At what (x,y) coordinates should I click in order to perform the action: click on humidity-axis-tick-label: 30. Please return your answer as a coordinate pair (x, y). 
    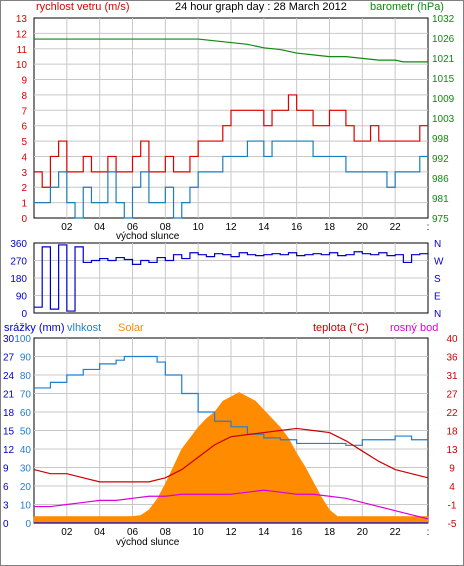
    Looking at the image, I should click on (26, 469).